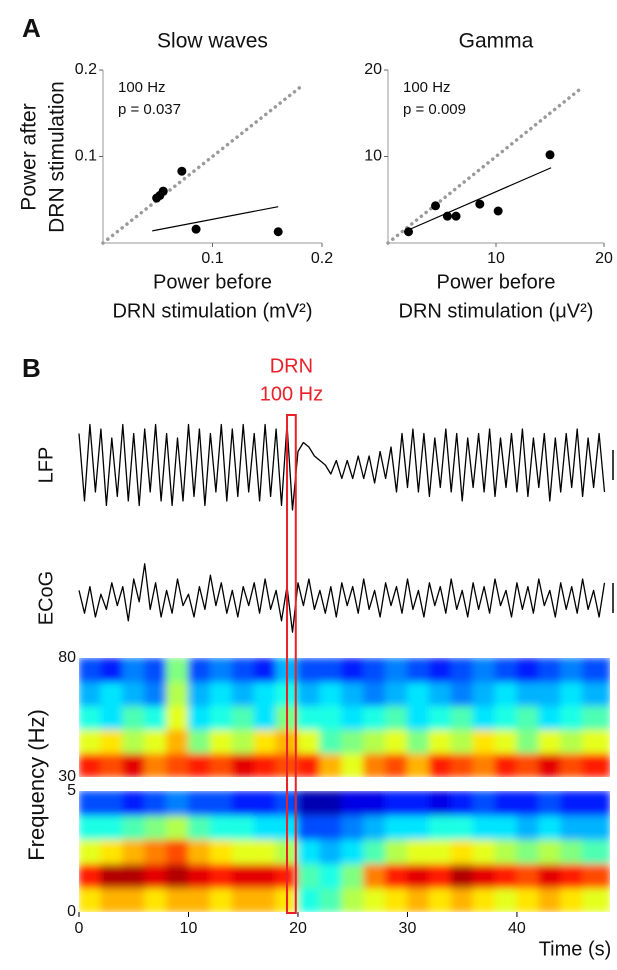 Image resolution: width=617 pixels, height=970 pixels. Describe the element at coordinates (517, 928) in the screenshot. I see `x-tick-label: 40` at that location.